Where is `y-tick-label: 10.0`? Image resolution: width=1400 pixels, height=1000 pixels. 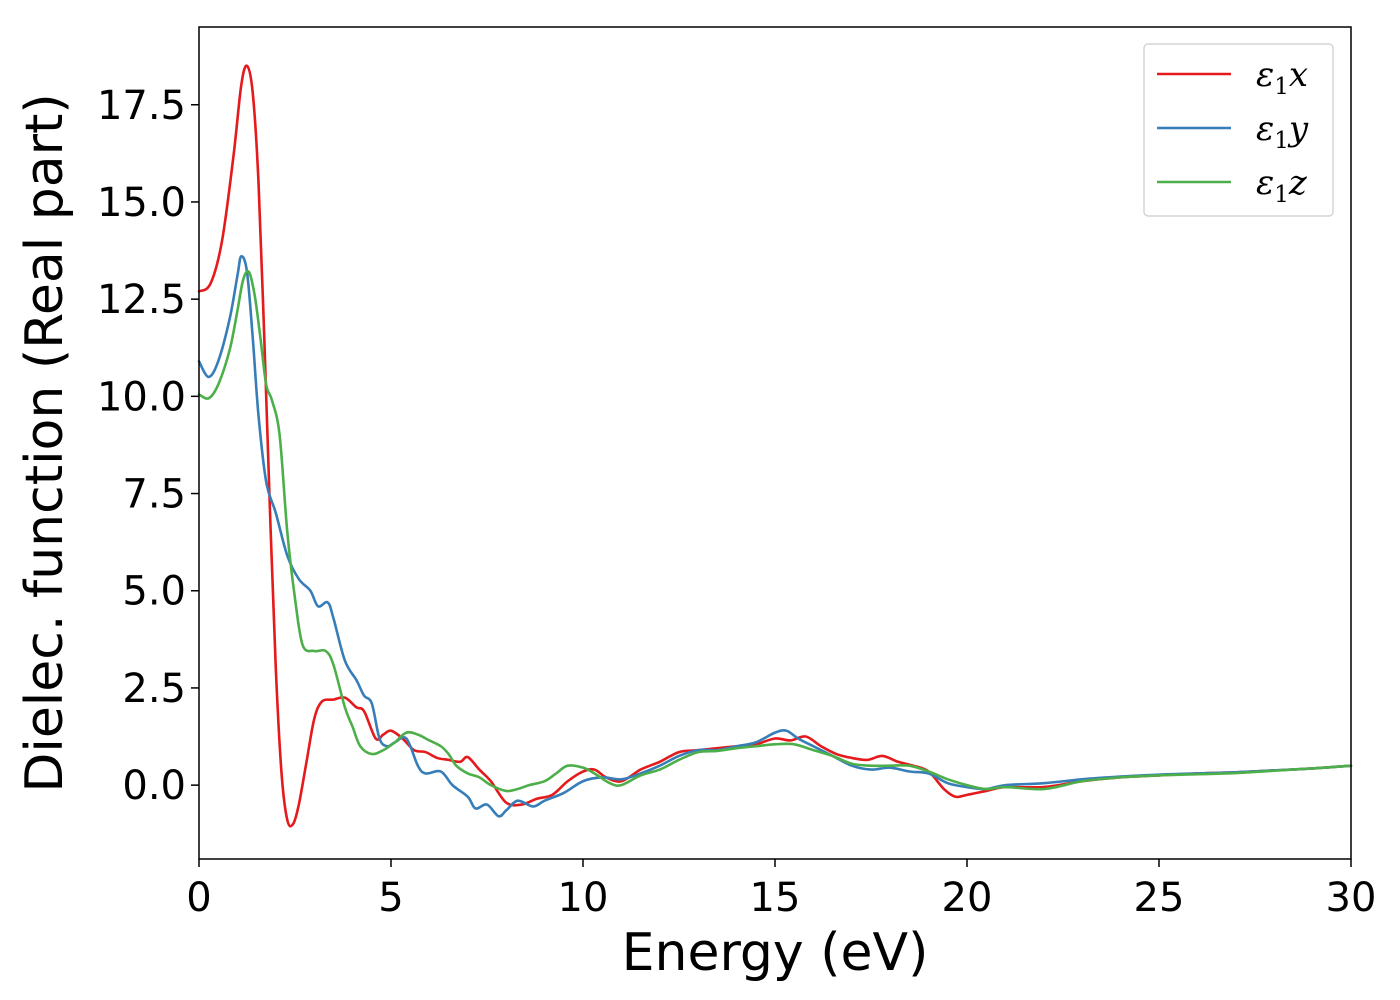
y-tick-label: 10.0 is located at coordinates (141, 397).